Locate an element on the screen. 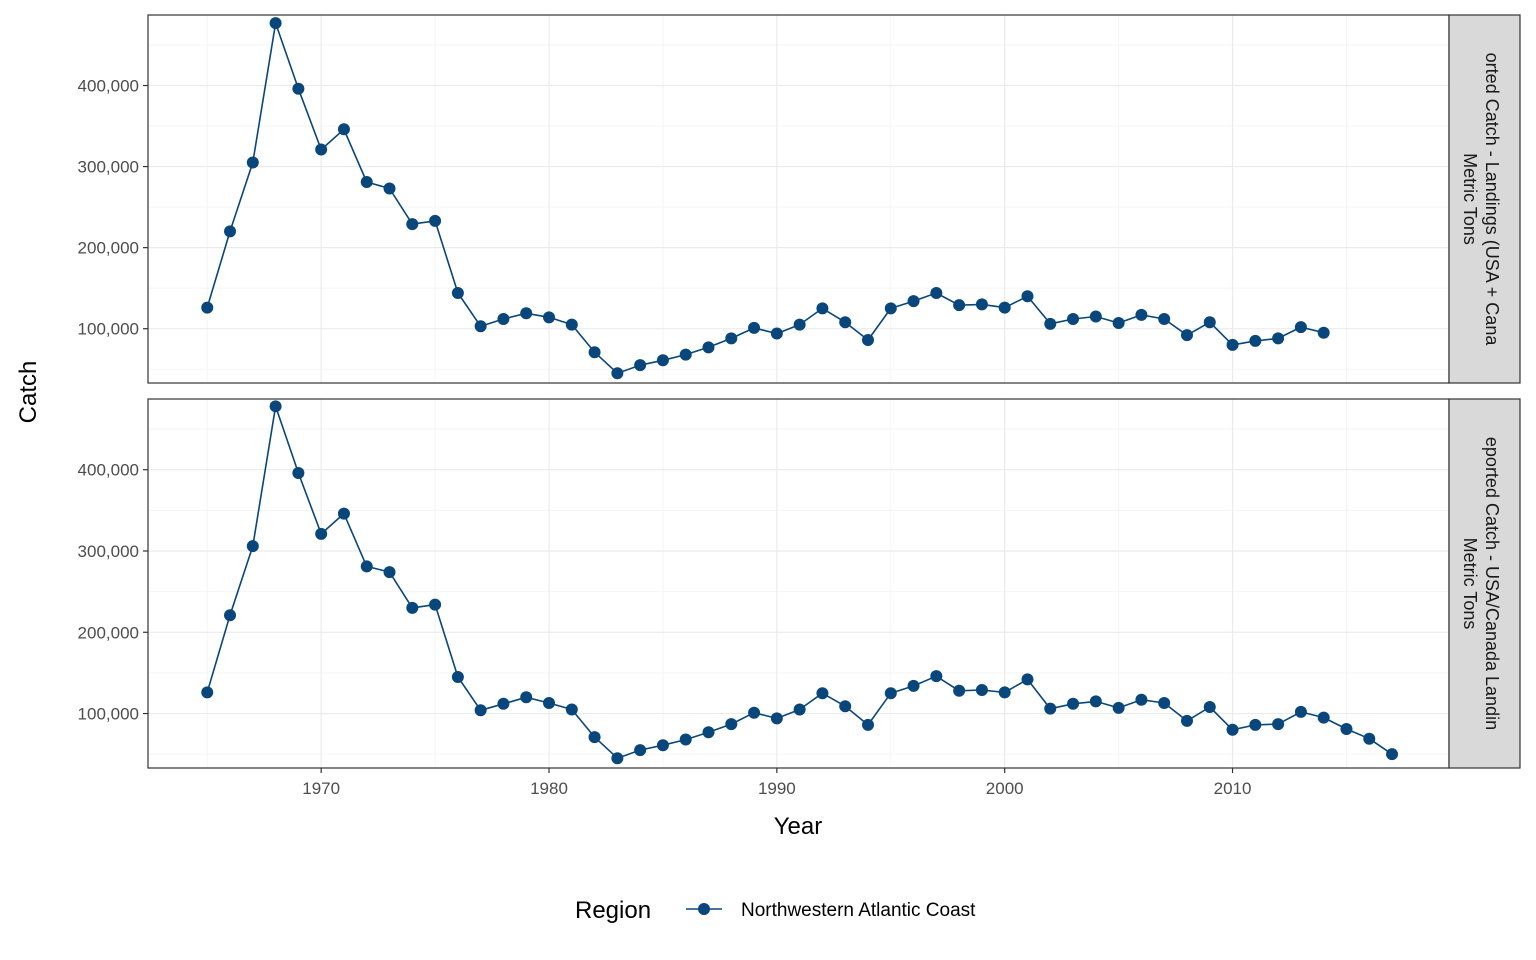 Image resolution: width=1536 pixels, height=960 pixels. legend-entry-label: Northwestern Atlantic Coast is located at coordinates (858, 910).